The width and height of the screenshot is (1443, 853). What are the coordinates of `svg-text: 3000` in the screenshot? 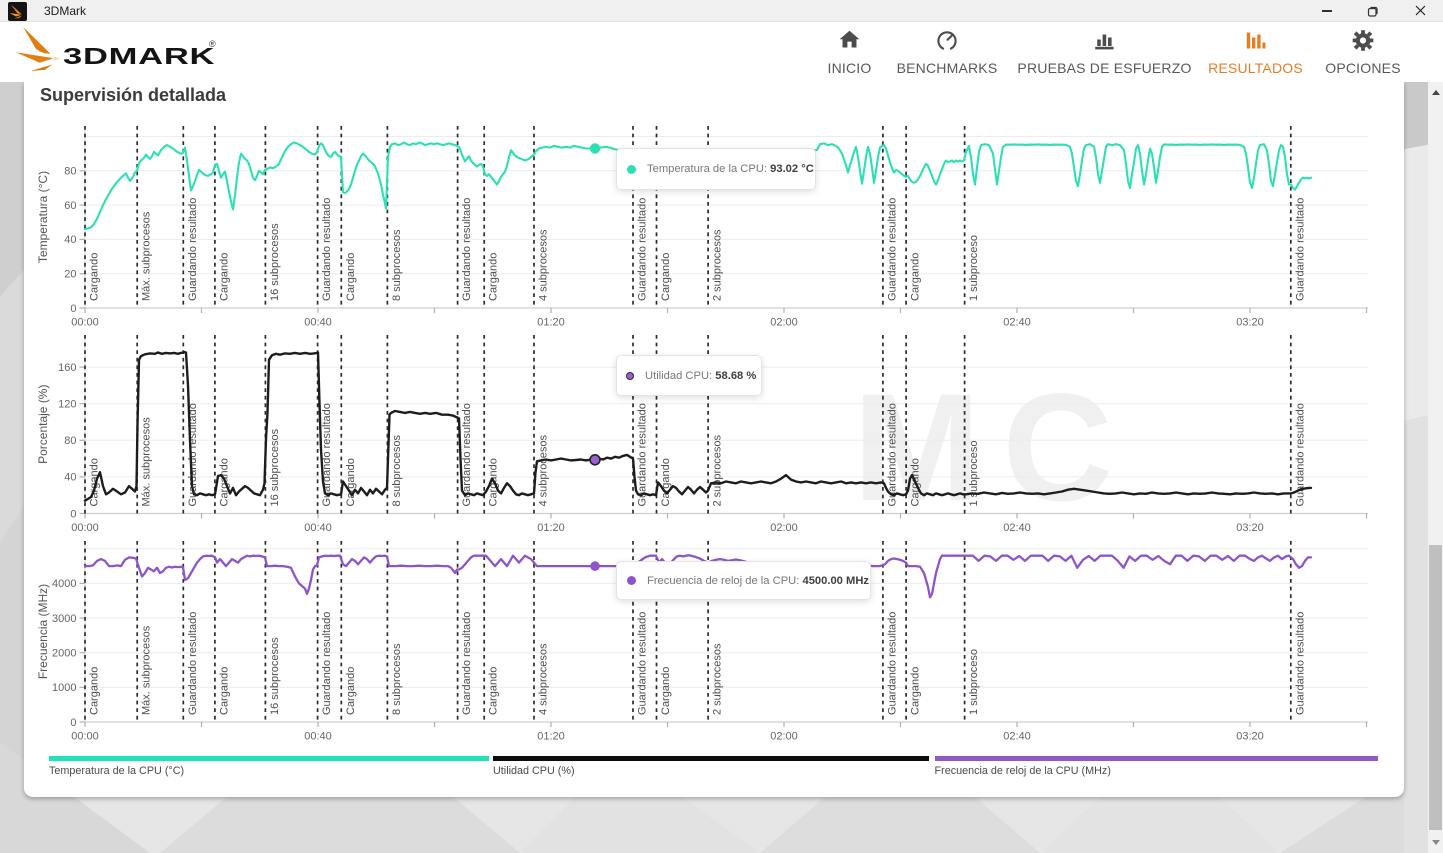 It's located at (64, 619).